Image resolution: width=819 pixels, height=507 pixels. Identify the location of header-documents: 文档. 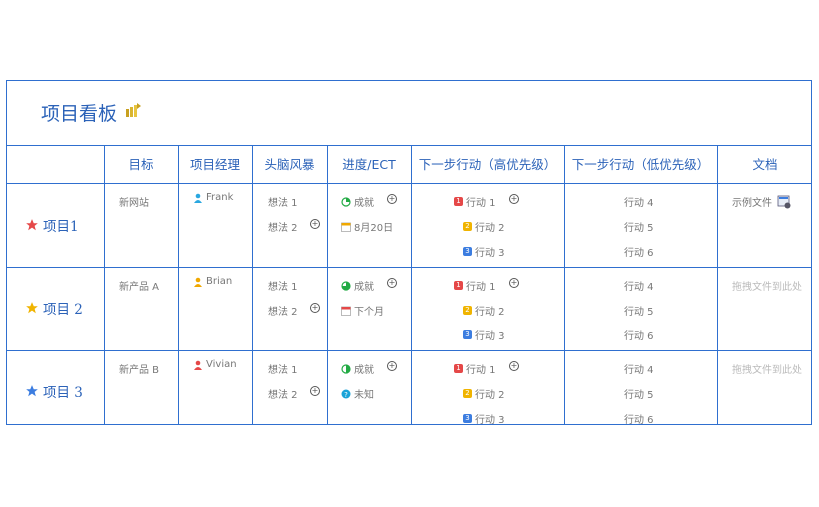
(765, 164).